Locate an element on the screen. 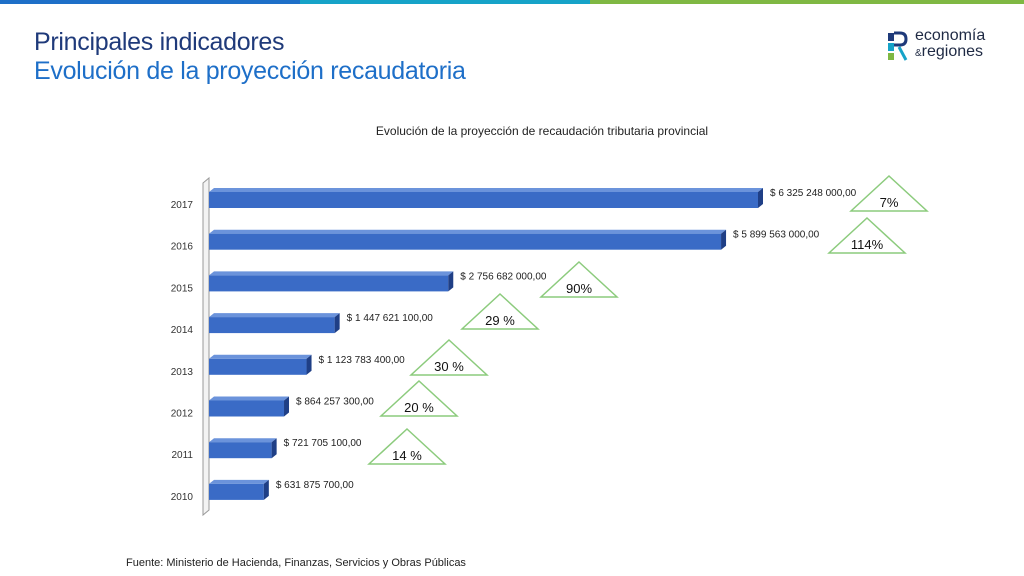 This screenshot has height=576, width=1024. logo-line-2: &regiones is located at coordinates (950, 53).